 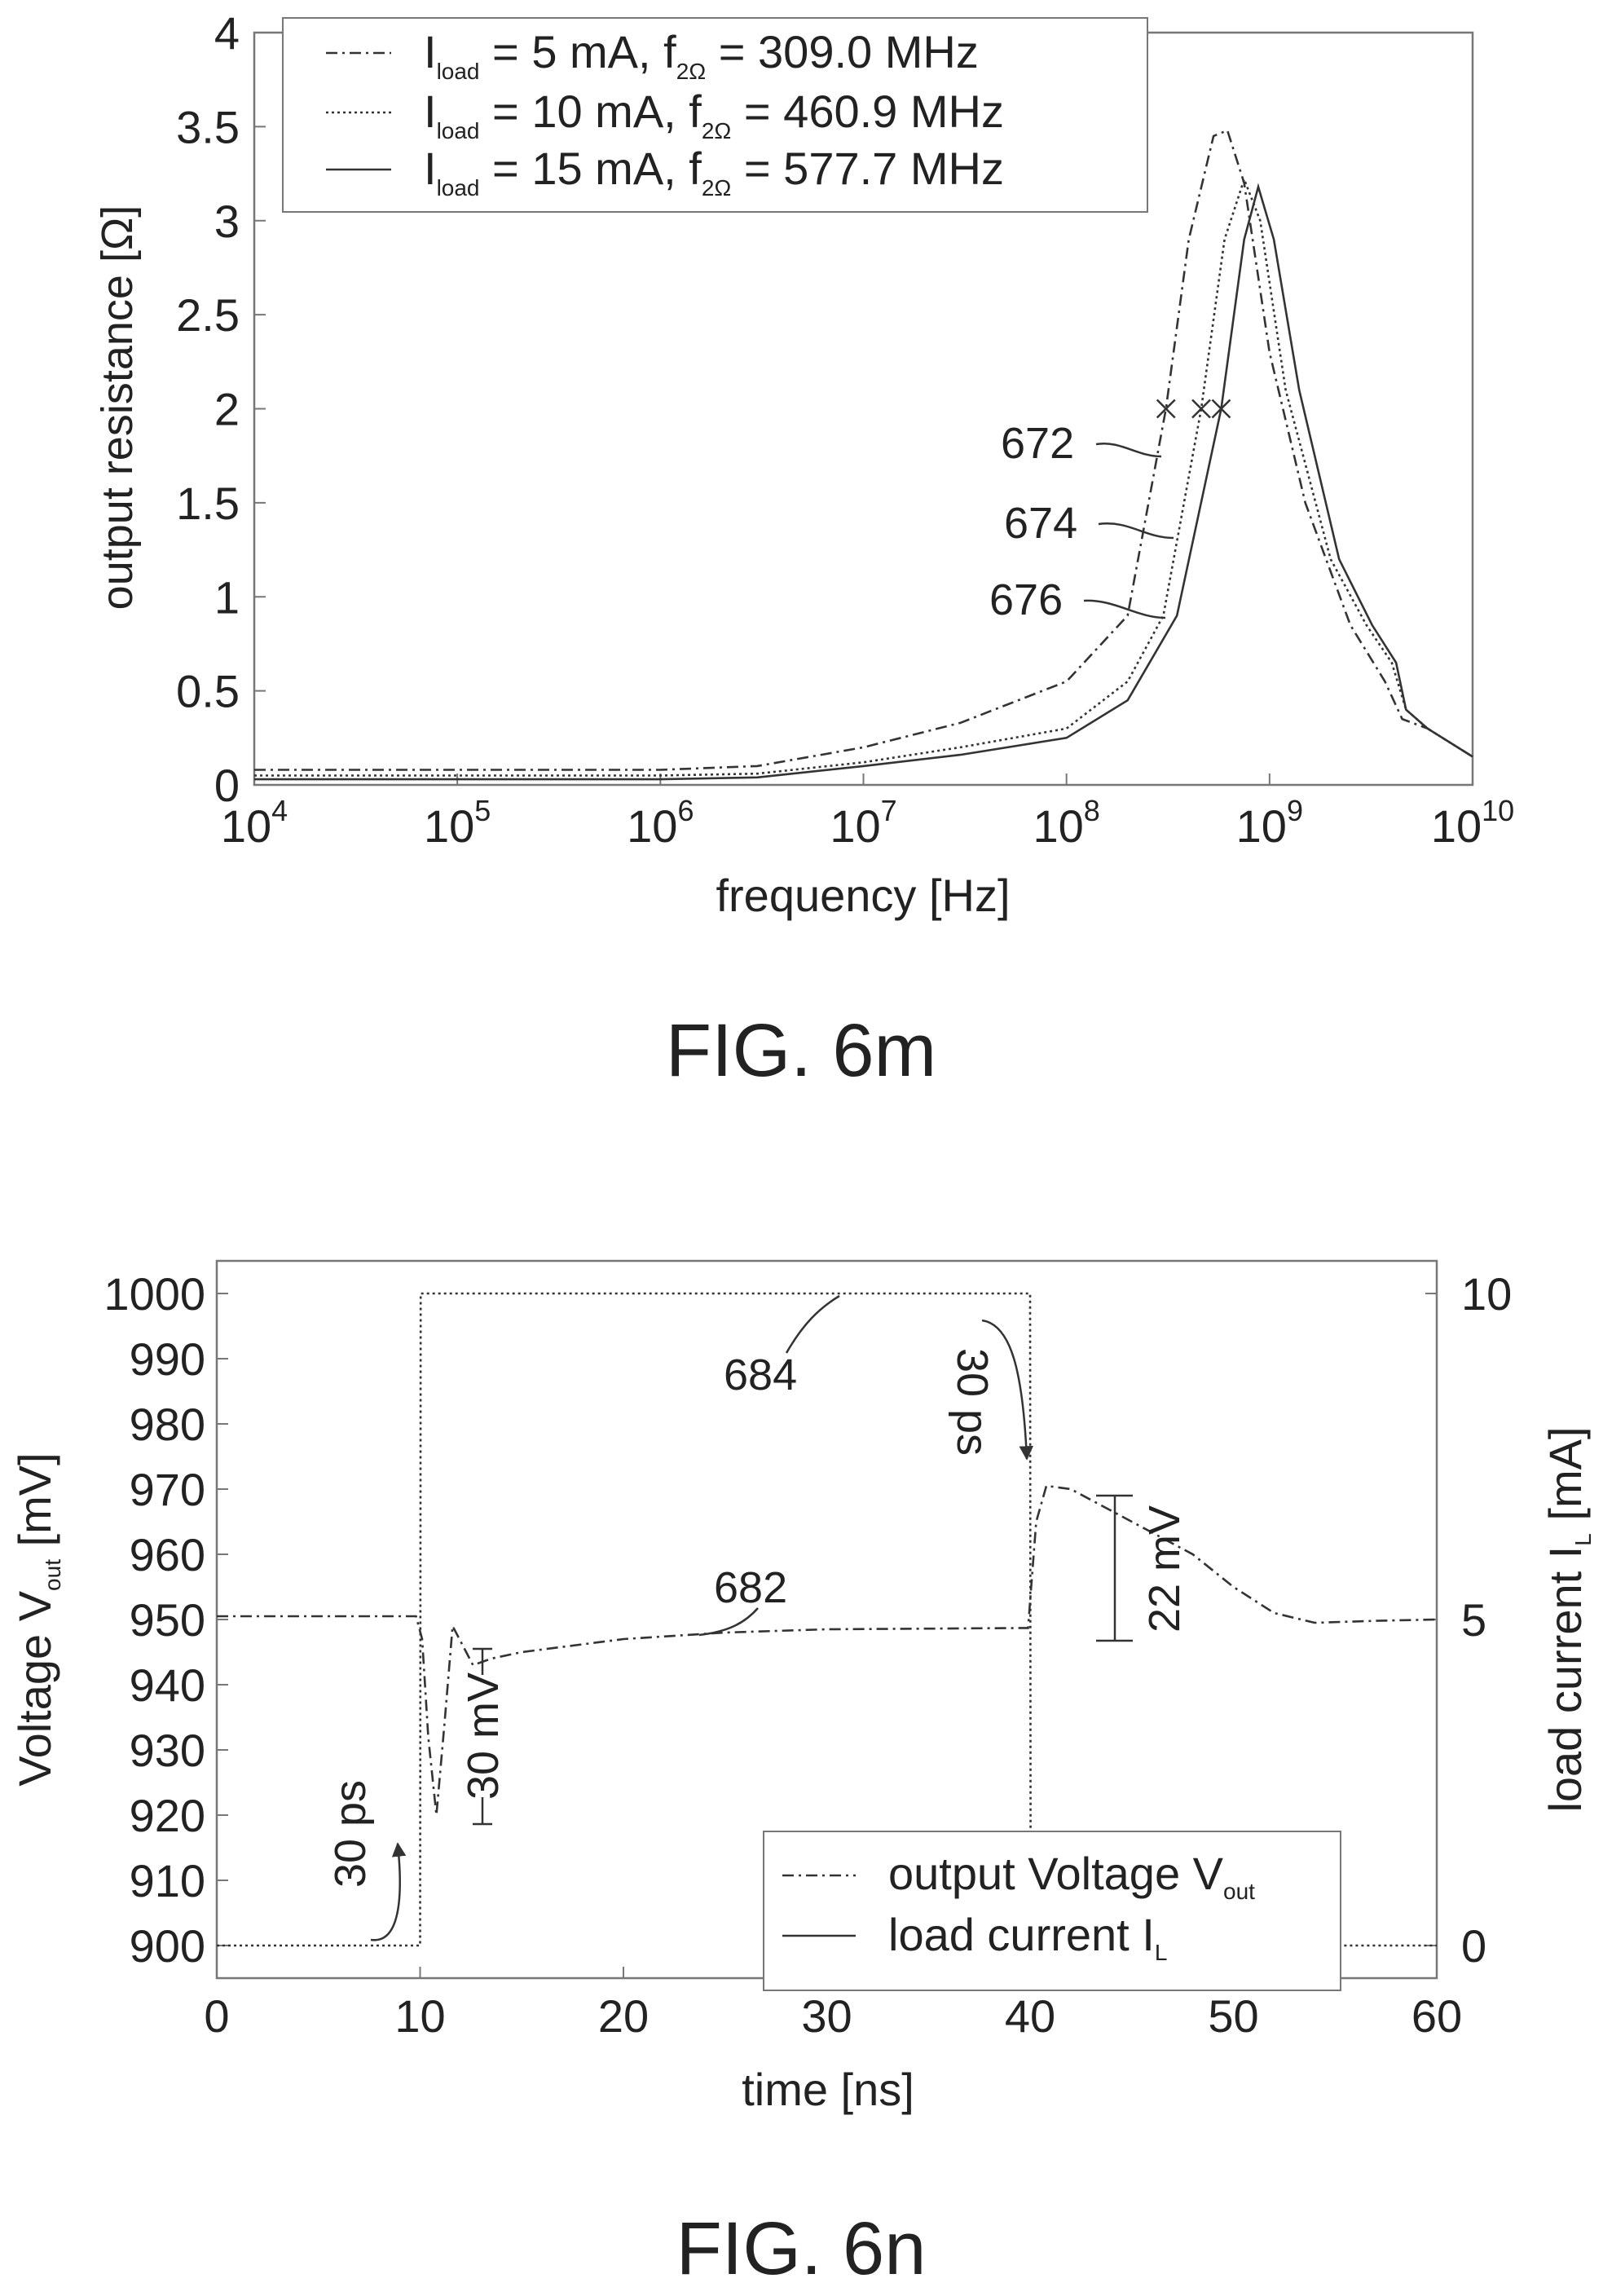 What do you see at coordinates (227, 409) in the screenshot?
I see `y-tick-label: 2` at bounding box center [227, 409].